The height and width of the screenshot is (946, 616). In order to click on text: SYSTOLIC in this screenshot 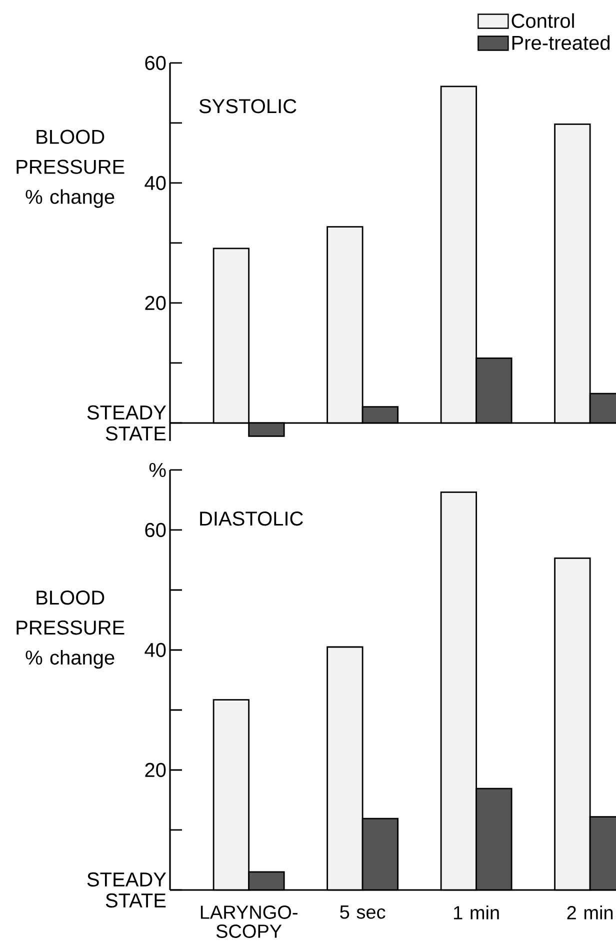, I will do `click(247, 106)`.